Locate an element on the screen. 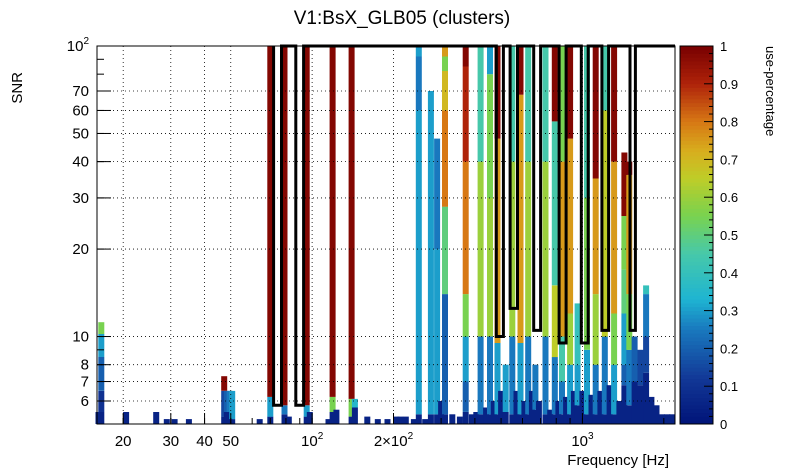 The width and height of the screenshot is (805, 472). x-axis-label: Frequency [Hz] is located at coordinates (618, 460).